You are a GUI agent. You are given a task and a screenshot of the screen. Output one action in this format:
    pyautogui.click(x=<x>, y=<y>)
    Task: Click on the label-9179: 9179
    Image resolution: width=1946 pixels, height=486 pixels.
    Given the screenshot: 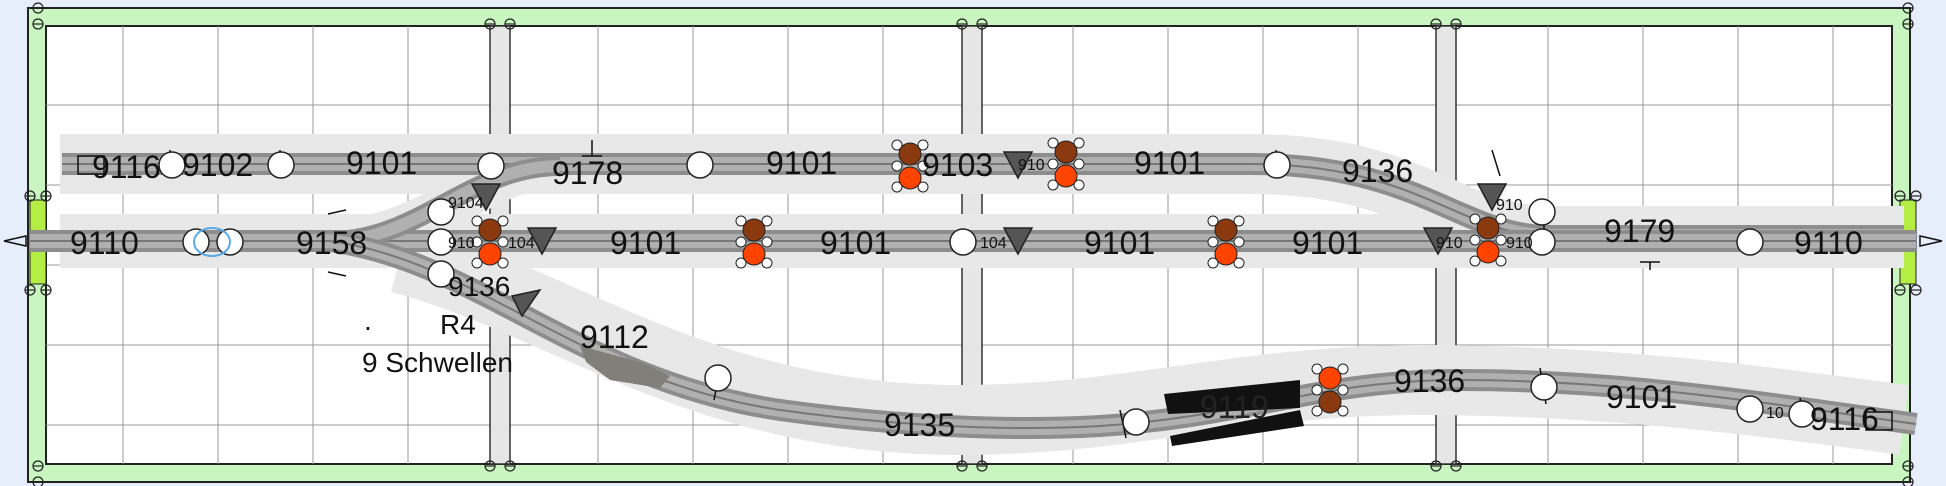 What is the action you would take?
    pyautogui.click(x=1639, y=231)
    